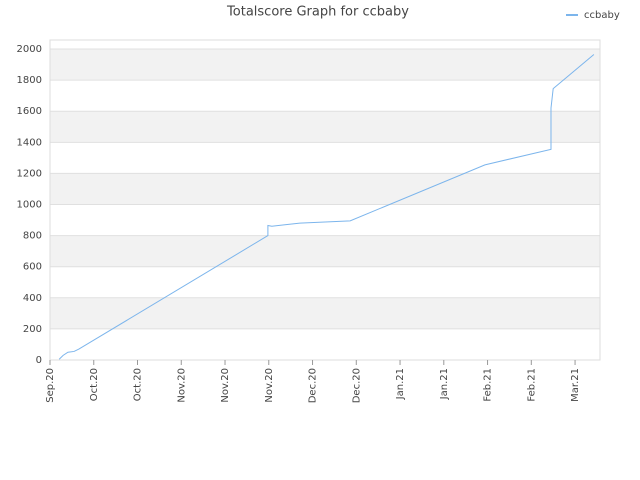 This screenshot has height=480, width=640. Describe the element at coordinates (29, 142) in the screenshot. I see `y-tick-label: 1400` at that location.